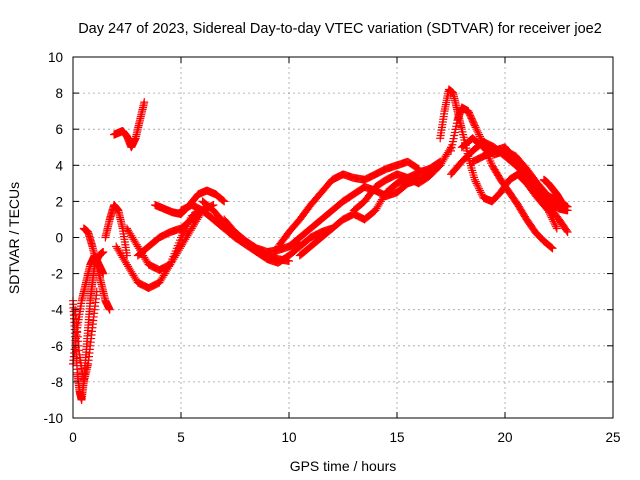 The image size is (640, 480). I want to click on x-tick-label: 25, so click(612, 437).